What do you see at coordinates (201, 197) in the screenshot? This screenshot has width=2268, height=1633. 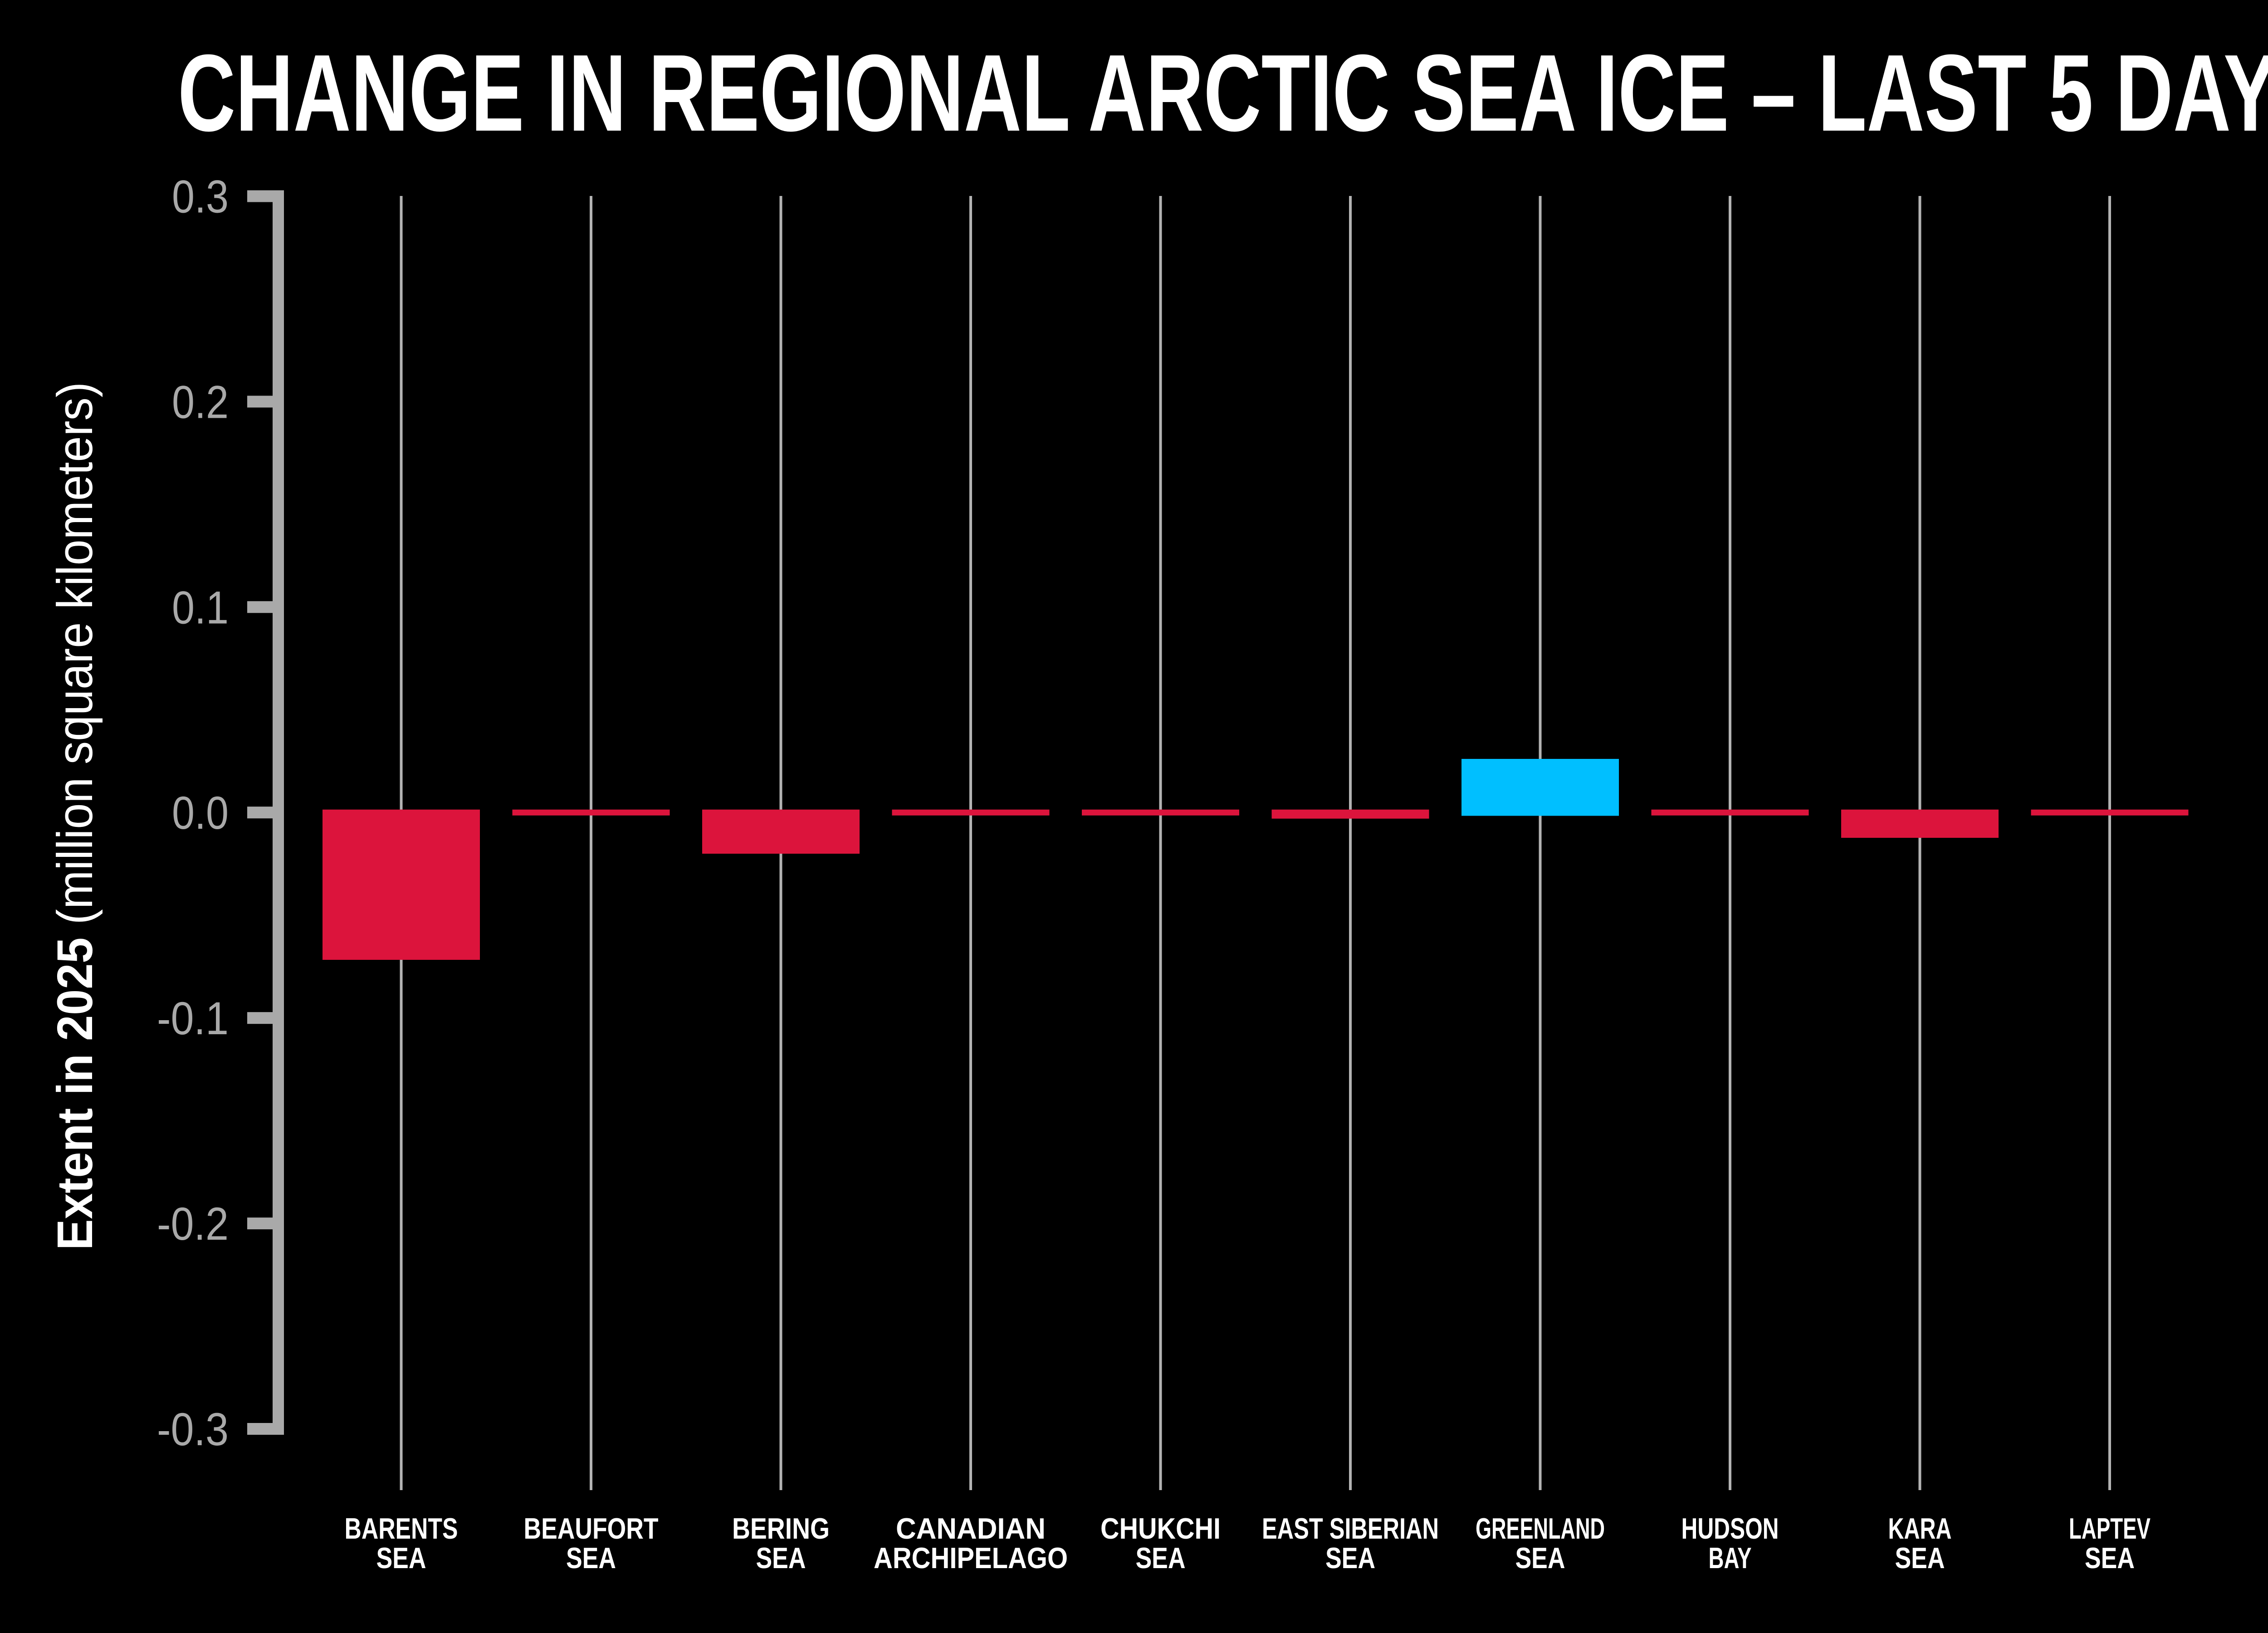 I see `svg-text: 0.3` at bounding box center [201, 197].